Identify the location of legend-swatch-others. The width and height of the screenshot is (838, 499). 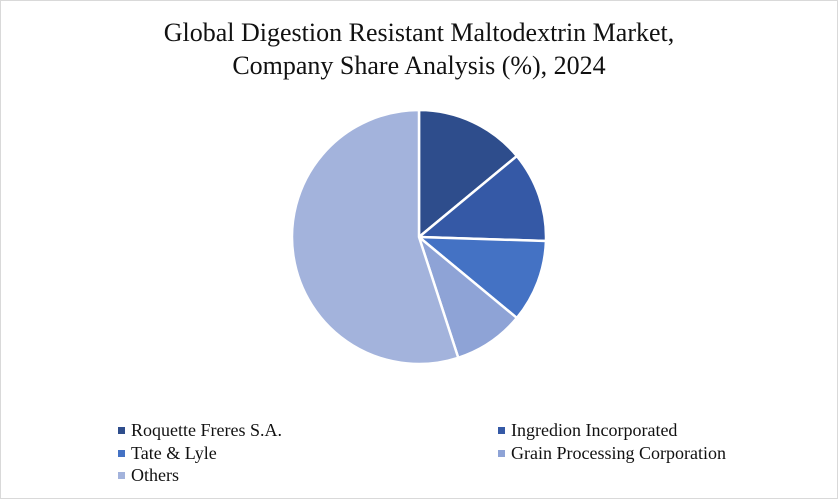
(121, 475).